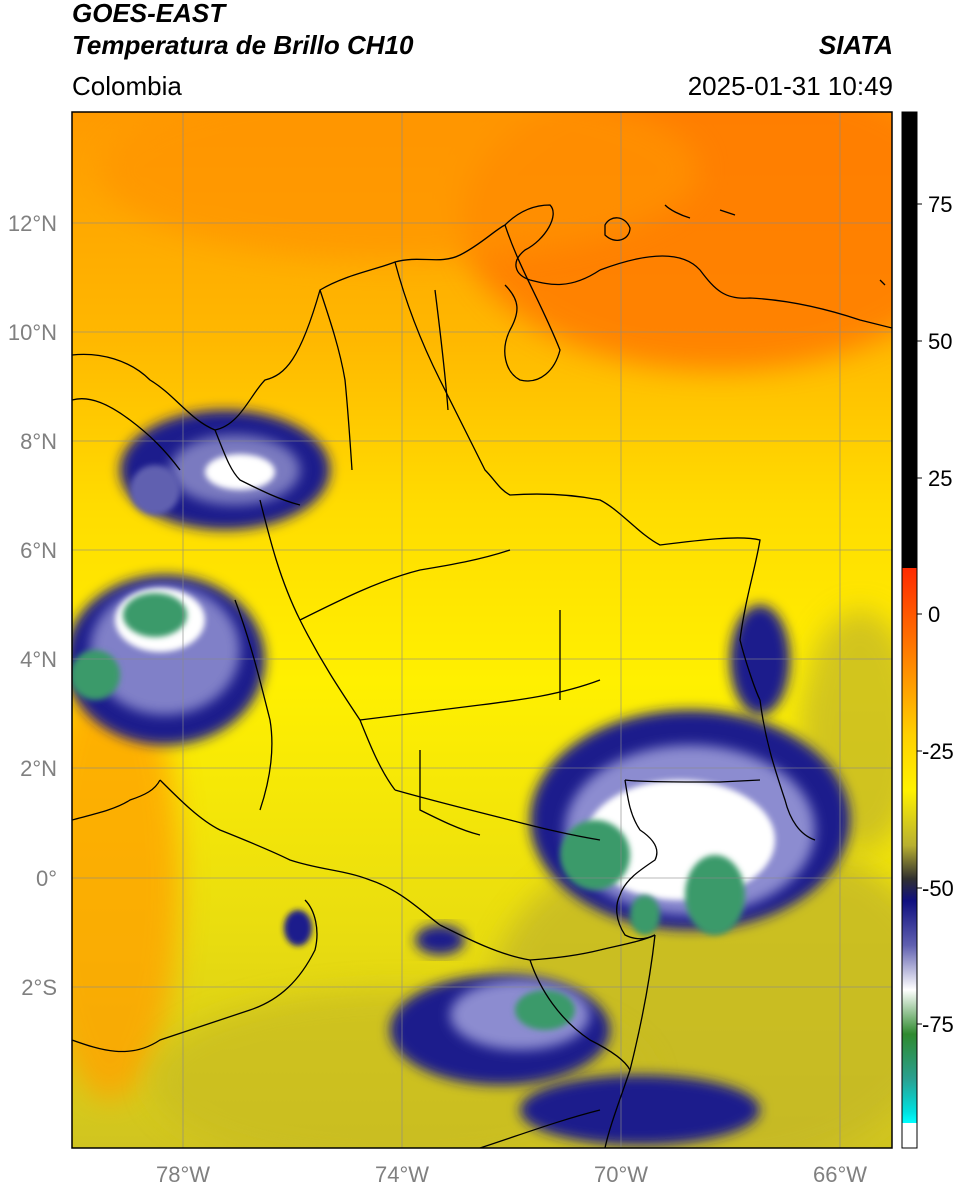 This screenshot has height=1190, width=966. What do you see at coordinates (940, 204) in the screenshot?
I see `colorbar-tick: 75` at bounding box center [940, 204].